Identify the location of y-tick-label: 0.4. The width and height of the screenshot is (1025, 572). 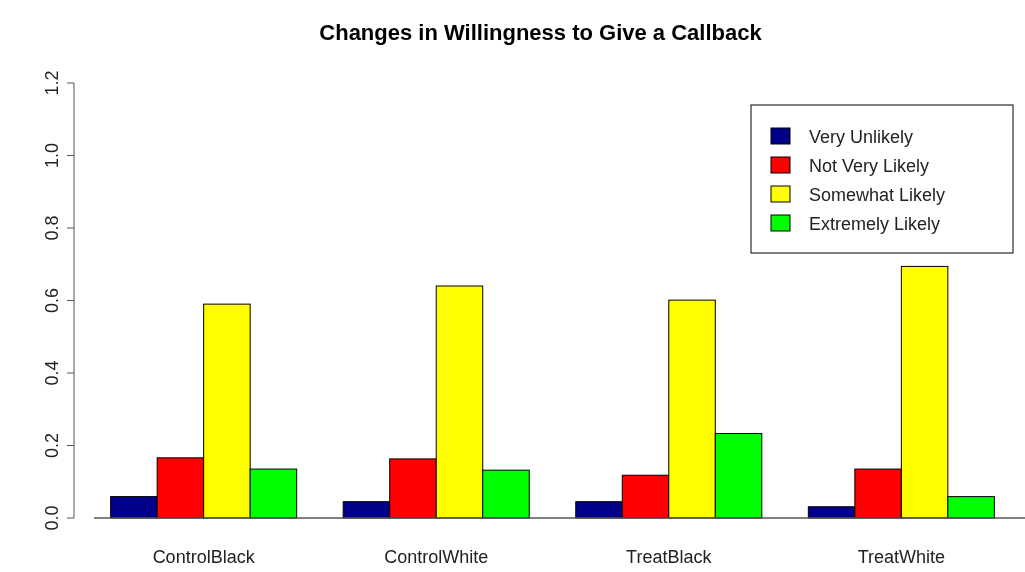
(52, 373).